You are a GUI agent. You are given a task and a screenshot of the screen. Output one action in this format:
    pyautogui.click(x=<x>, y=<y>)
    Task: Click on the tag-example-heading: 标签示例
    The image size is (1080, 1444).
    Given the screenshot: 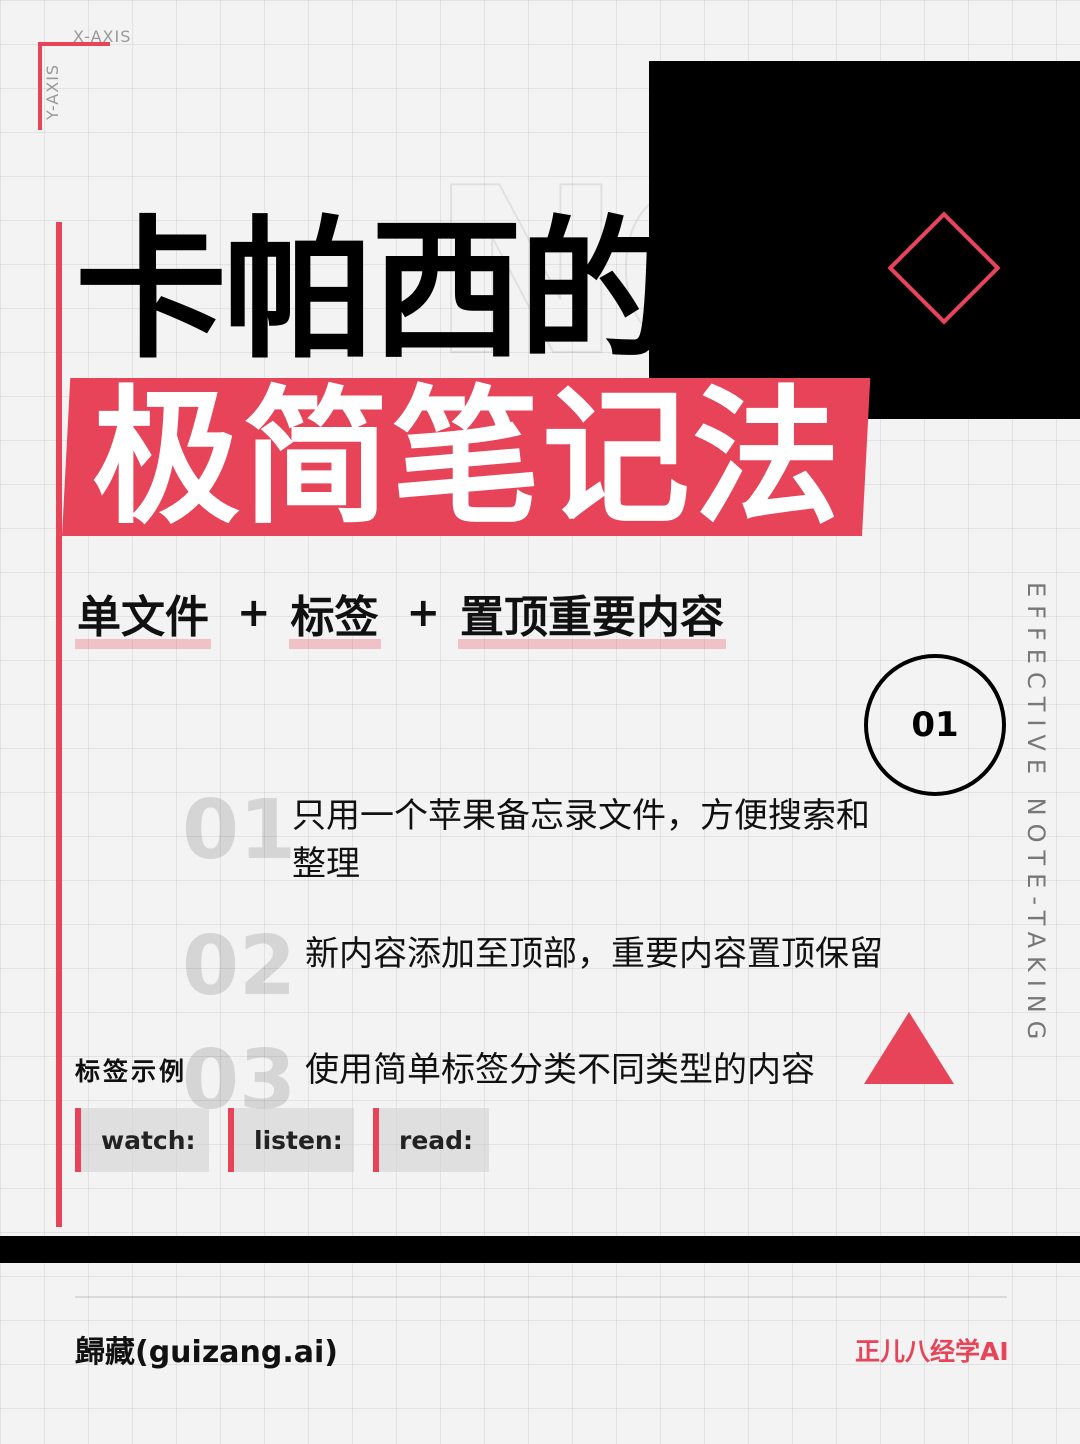 What is the action you would take?
    pyautogui.click(x=131, y=1071)
    